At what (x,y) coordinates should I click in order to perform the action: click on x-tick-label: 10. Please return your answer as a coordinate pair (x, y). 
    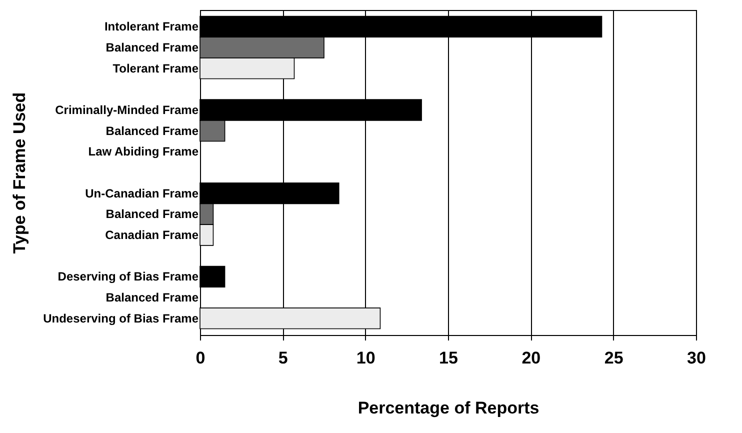
    Looking at the image, I should click on (366, 358).